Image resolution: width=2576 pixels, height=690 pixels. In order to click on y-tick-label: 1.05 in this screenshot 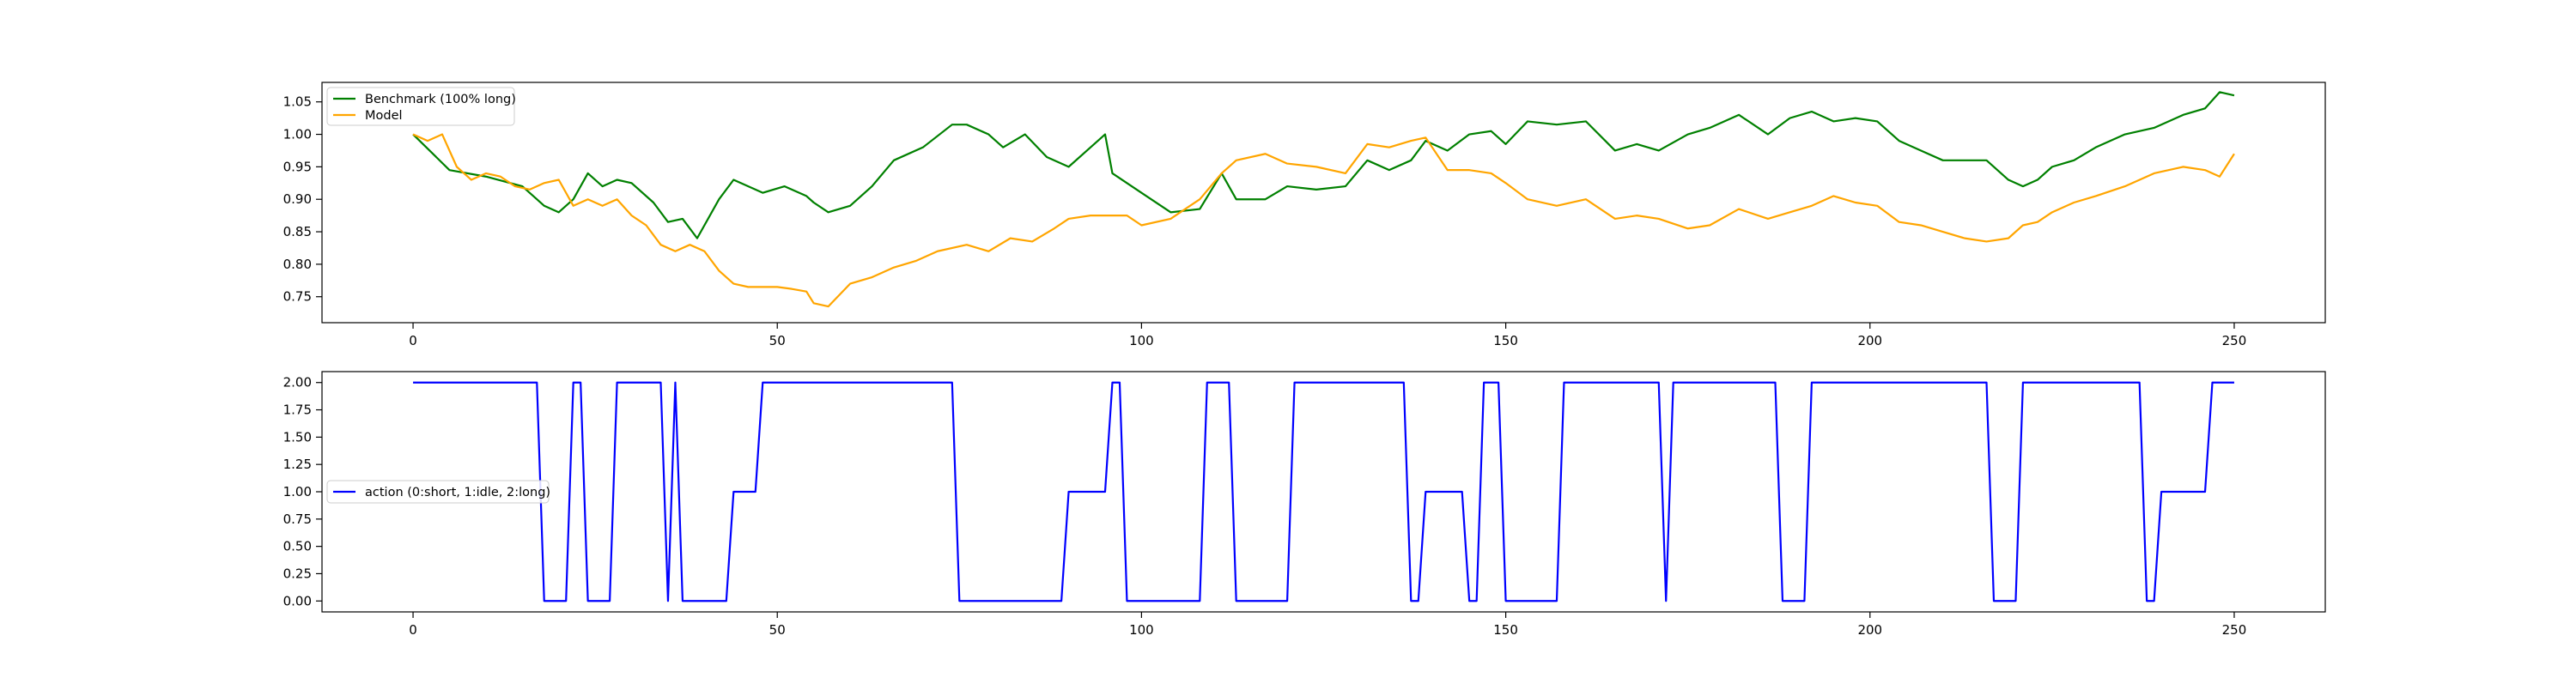, I will do `click(297, 102)`.